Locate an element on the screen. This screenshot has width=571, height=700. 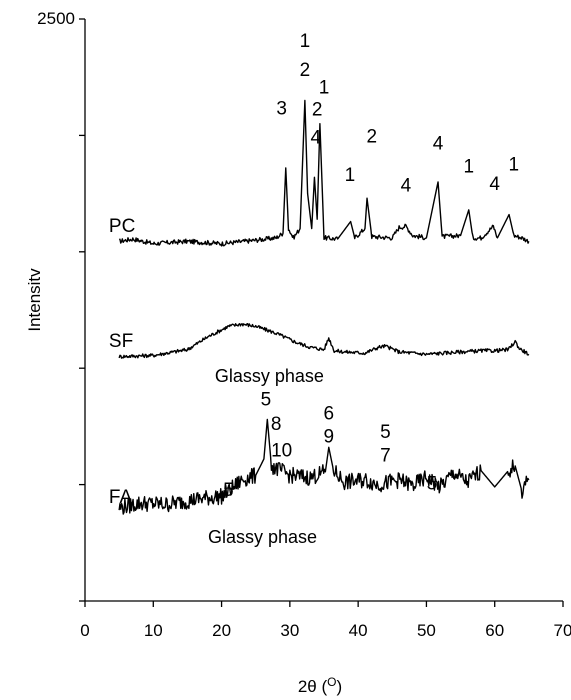
peak-label: 7 is located at coordinates (385, 455).